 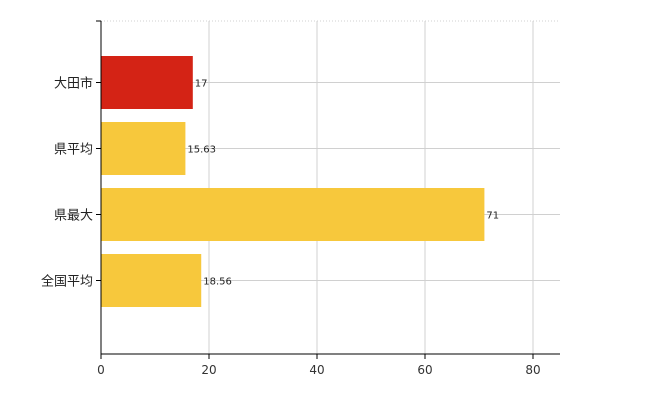 I want to click on x-tick-label: 40, so click(x=316, y=370).